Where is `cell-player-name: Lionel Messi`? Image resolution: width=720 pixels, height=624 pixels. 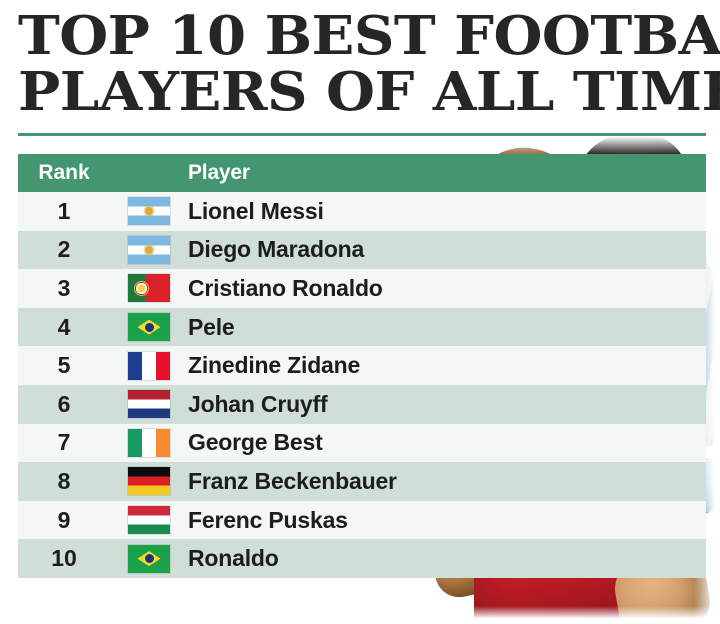 cell-player-name: Lionel Messi is located at coordinates (256, 210).